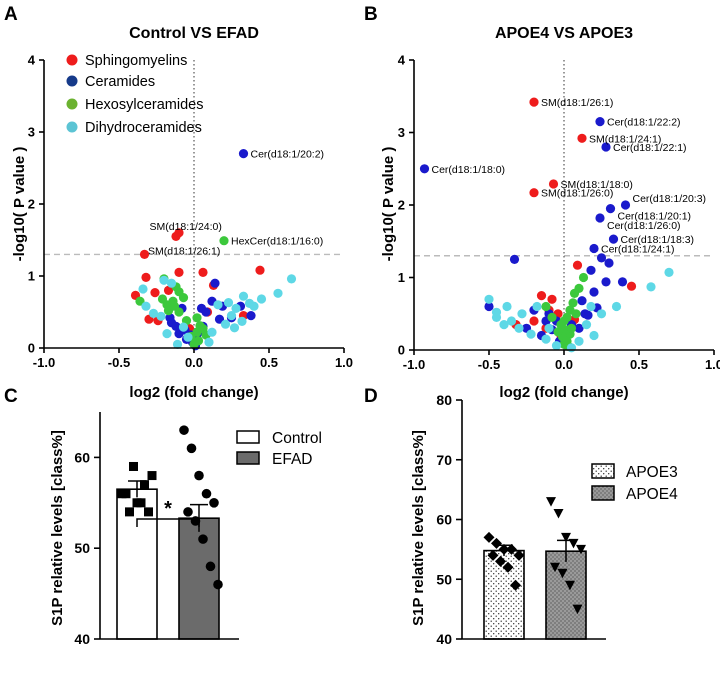  I want to click on annotation-label-a: SM(d18:1/24:0), so click(186, 227).